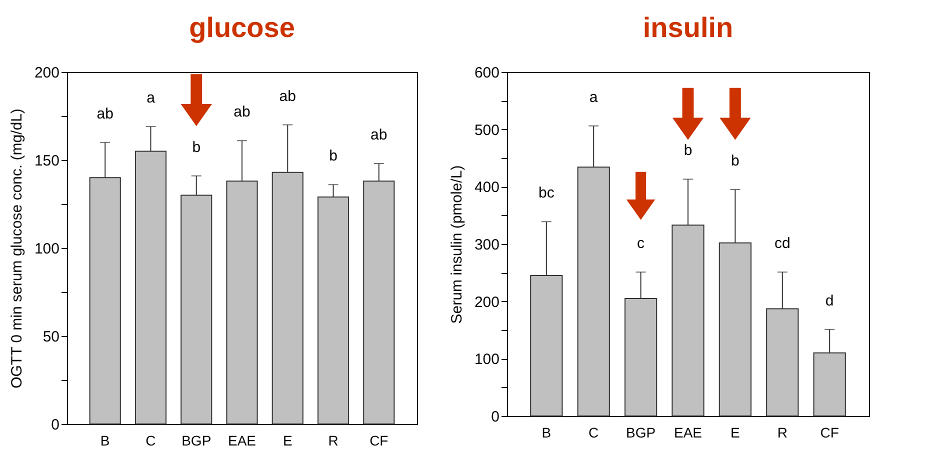 The image size is (938, 457). Describe the element at coordinates (487, 245) in the screenshot. I see `y-tick-label: 300` at that location.